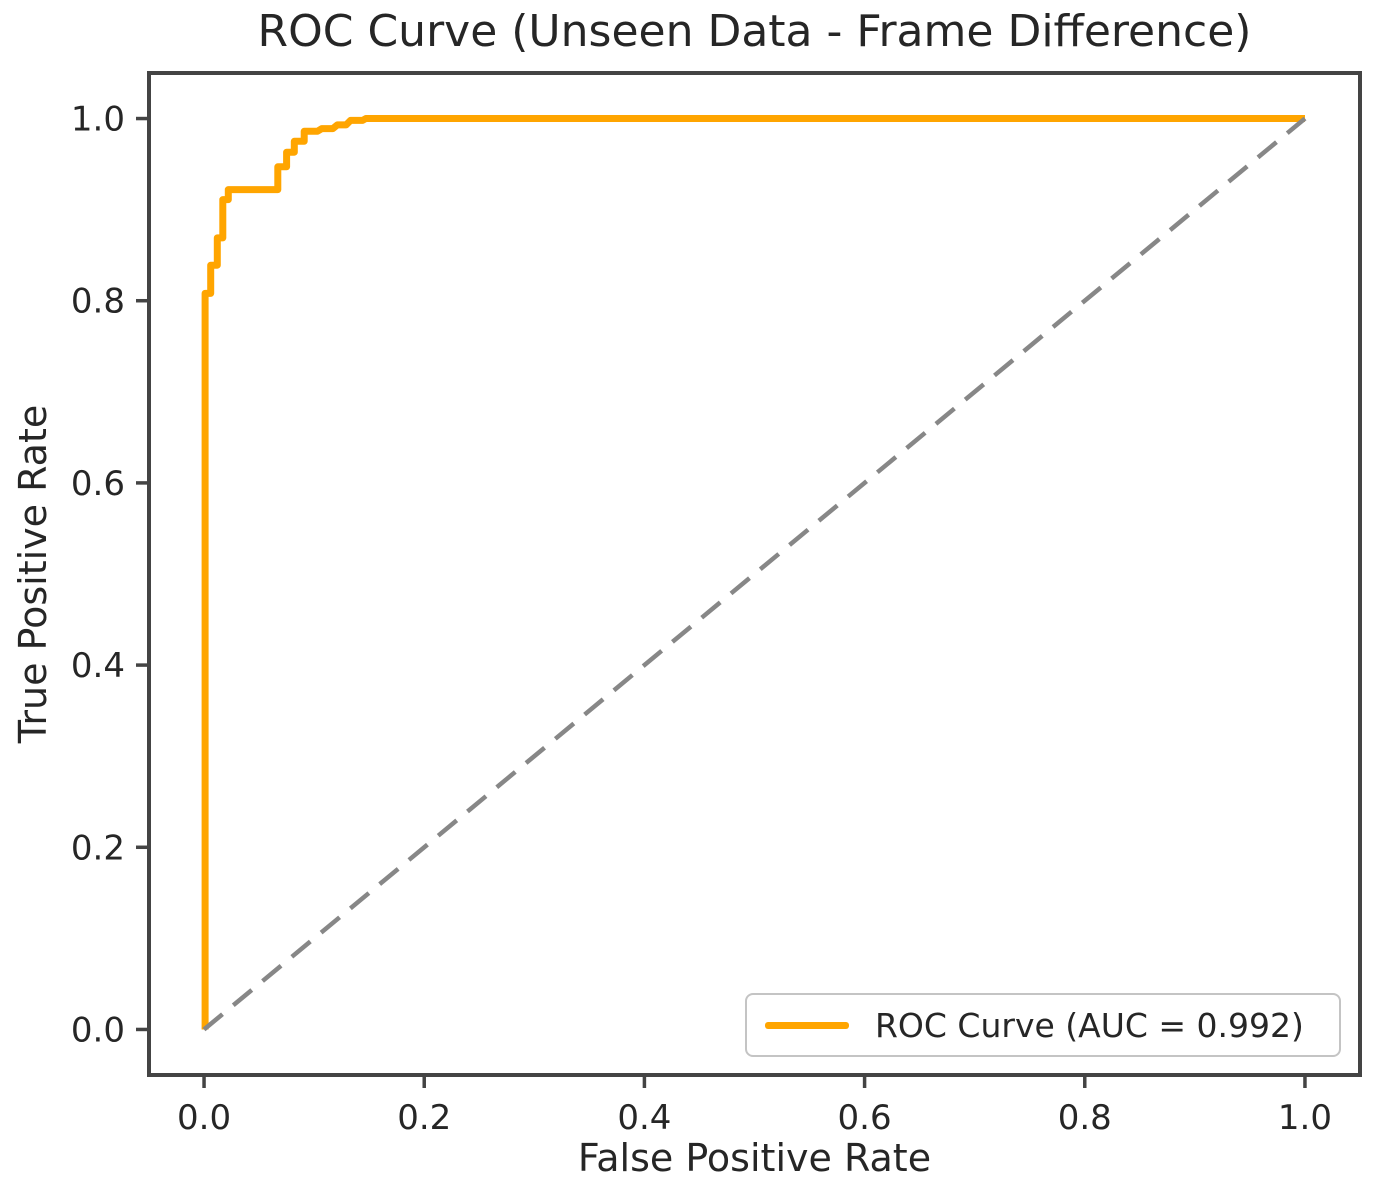 This screenshot has width=1379, height=1199. What do you see at coordinates (1305, 1118) in the screenshot?
I see `x-tick-label: 1.0` at bounding box center [1305, 1118].